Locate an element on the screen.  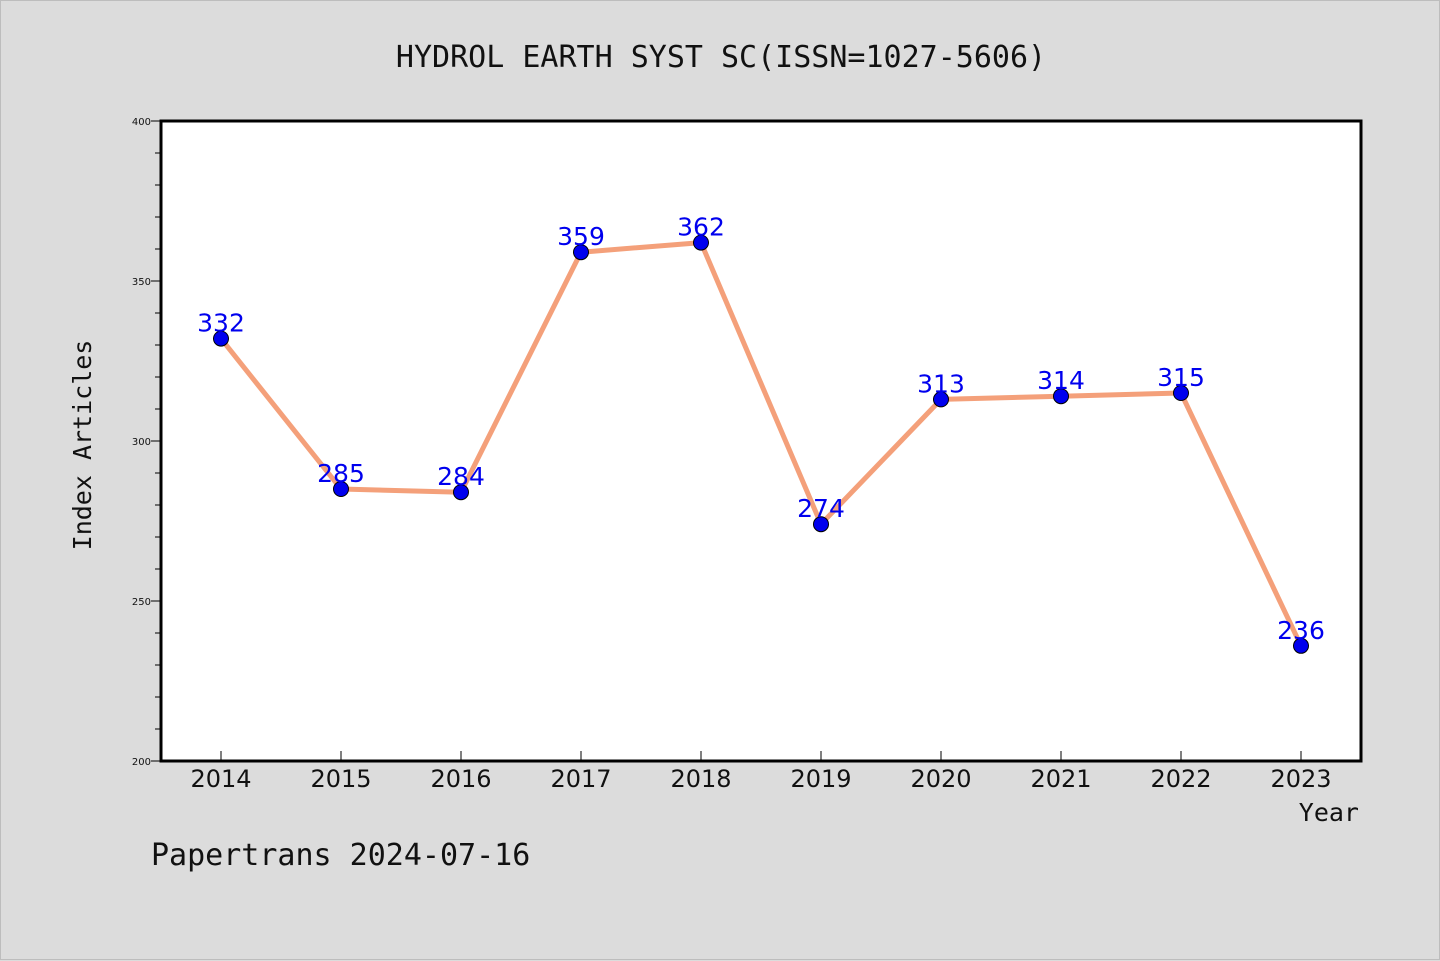
y-tick-label: 350 is located at coordinates (141, 282).